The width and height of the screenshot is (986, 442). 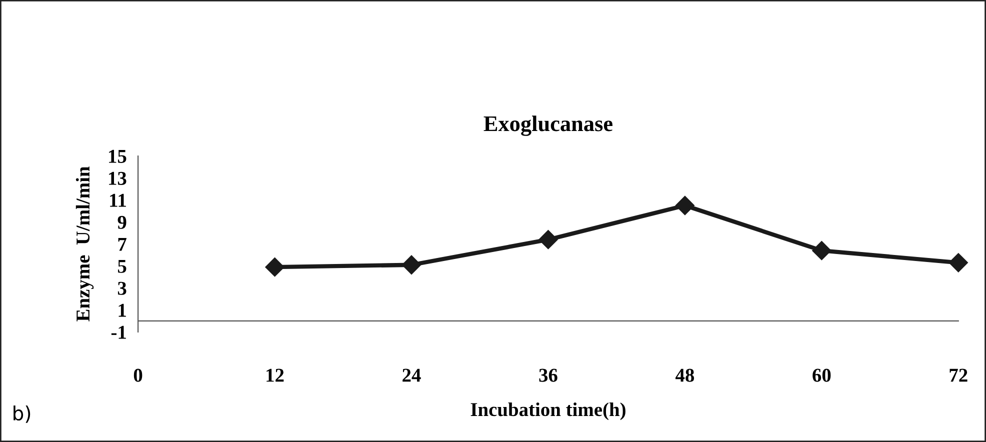 What do you see at coordinates (117, 178) in the screenshot?
I see `y-tick-label: 13` at bounding box center [117, 178].